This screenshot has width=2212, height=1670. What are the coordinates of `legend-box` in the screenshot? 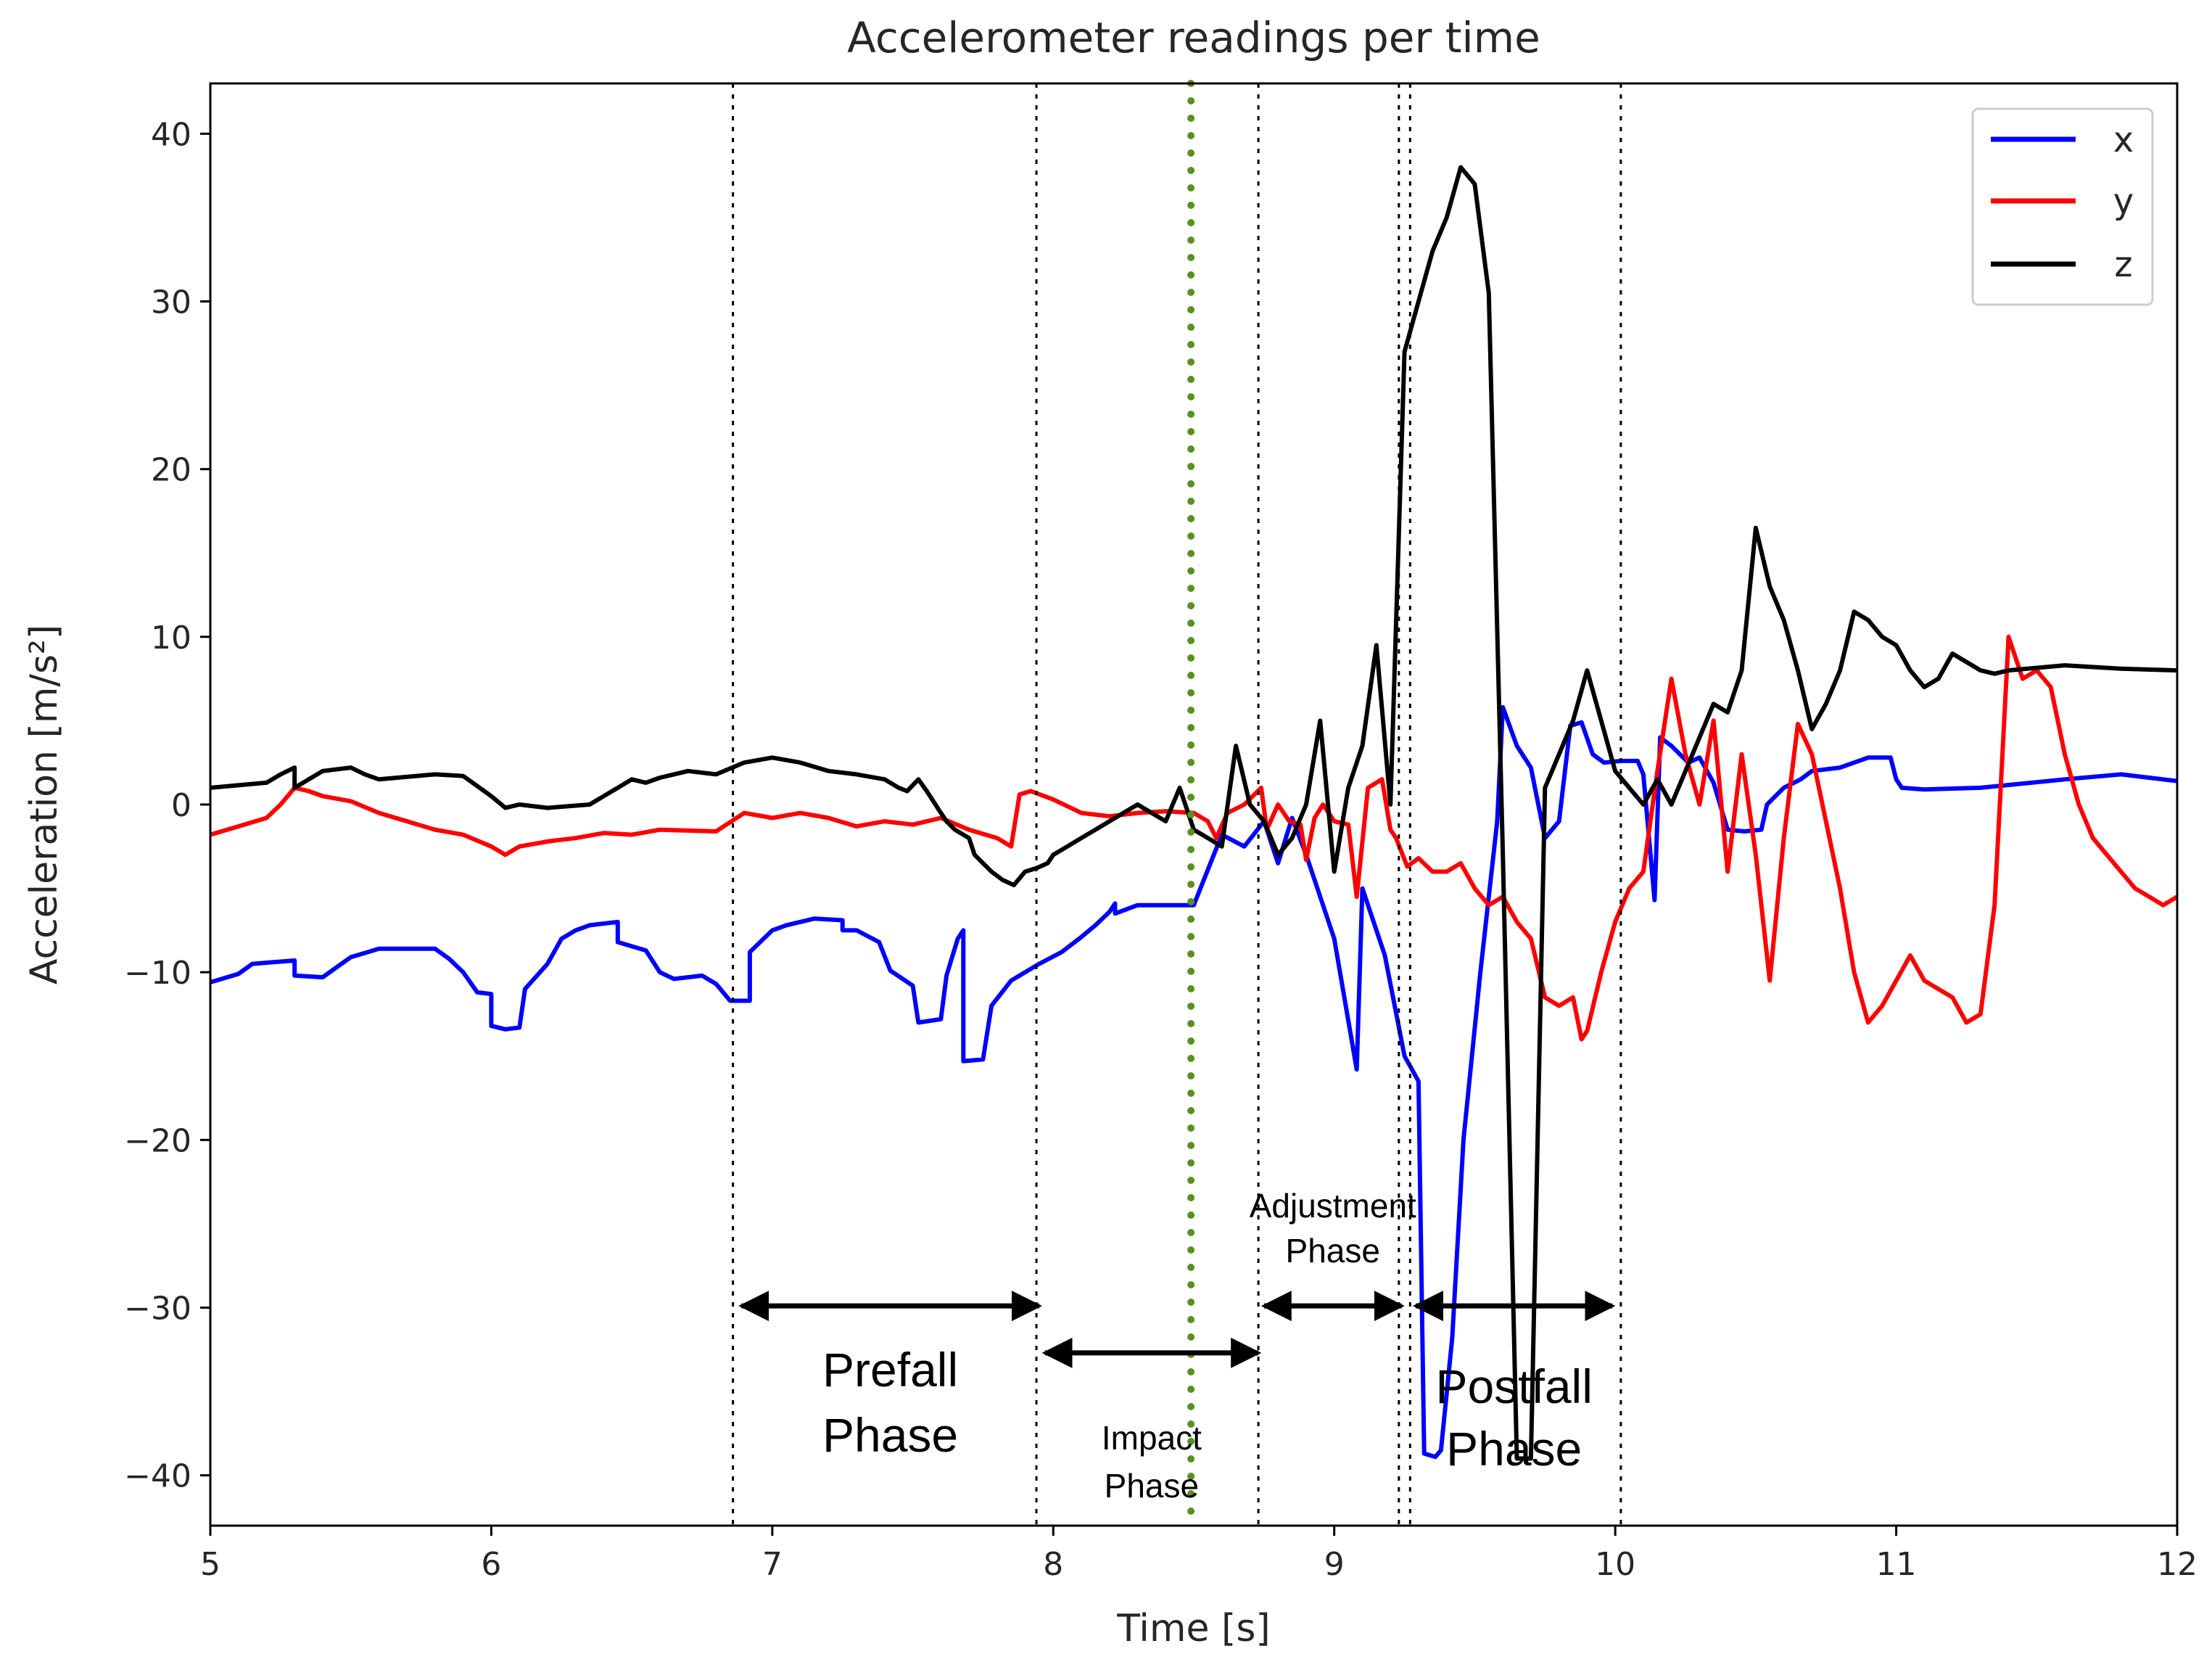 It's located at (2062, 207).